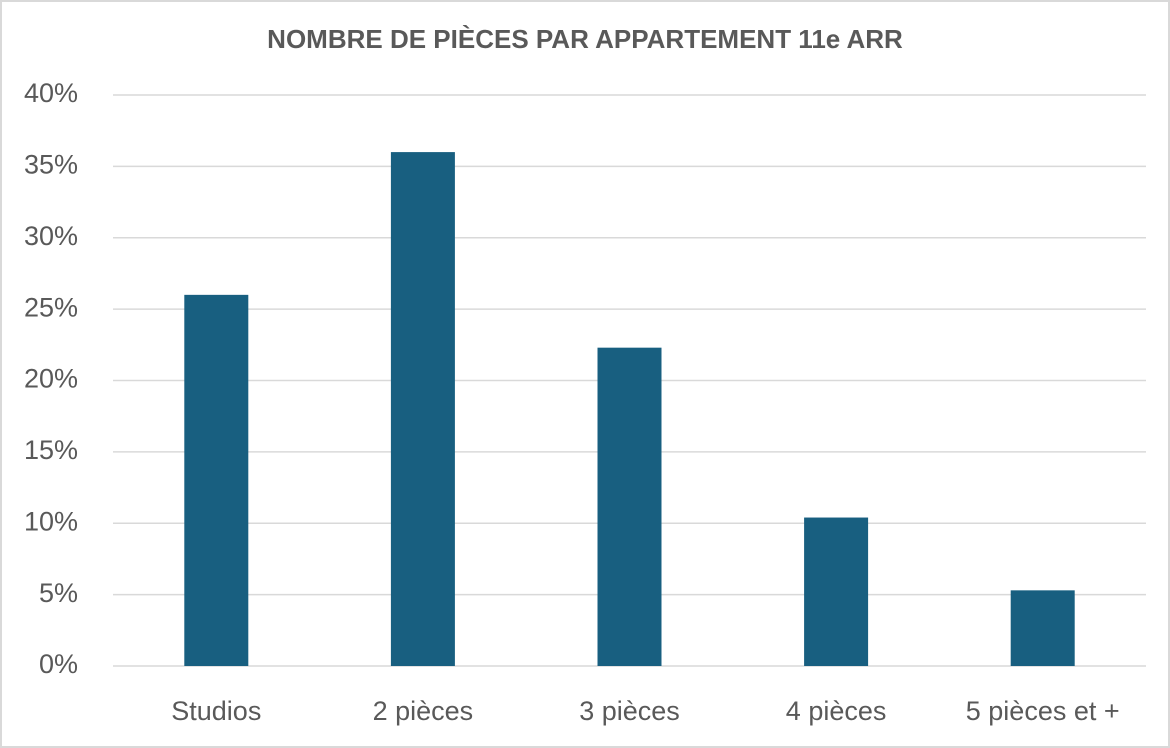 This screenshot has width=1170, height=748. What do you see at coordinates (51, 379) in the screenshot?
I see `y-tick-label: 20%` at bounding box center [51, 379].